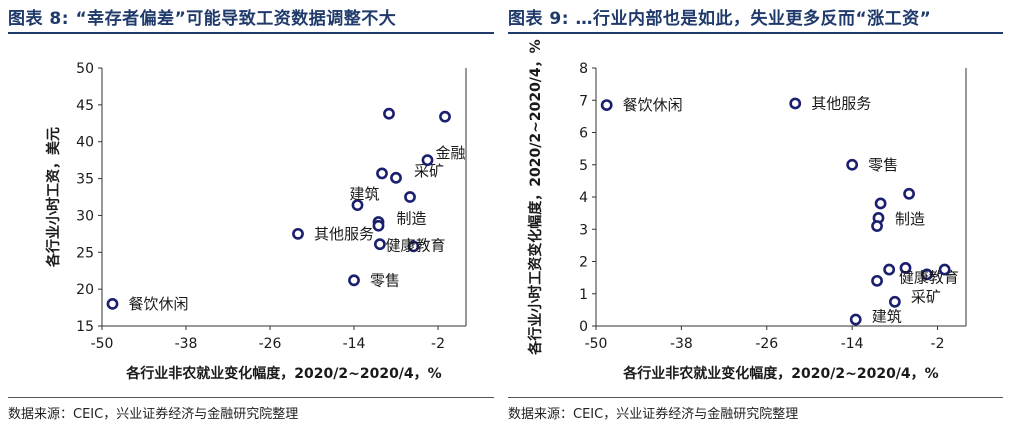  Describe the element at coordinates (412, 219) in the screenshot. I see `chart-1-point-label: 制造` at that location.